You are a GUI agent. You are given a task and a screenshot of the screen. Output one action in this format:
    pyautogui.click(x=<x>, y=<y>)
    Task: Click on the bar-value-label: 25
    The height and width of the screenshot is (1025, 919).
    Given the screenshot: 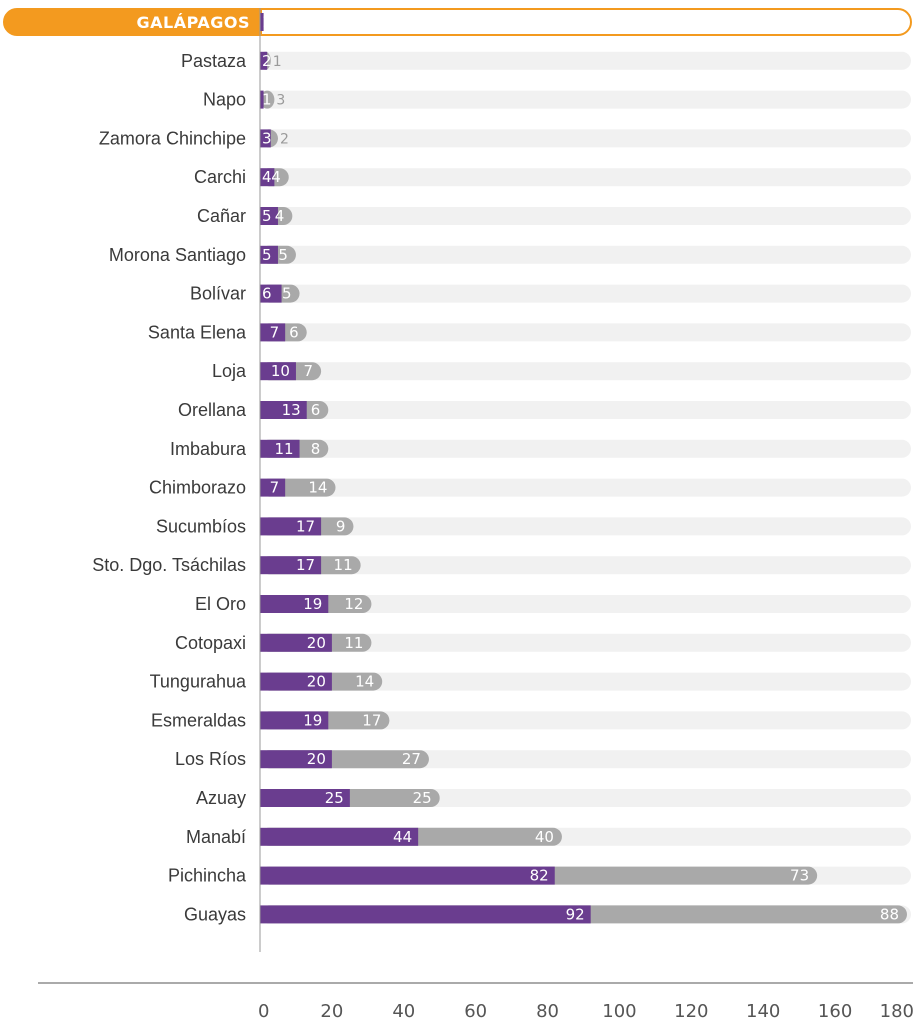 What is the action you would take?
    pyautogui.click(x=422, y=798)
    